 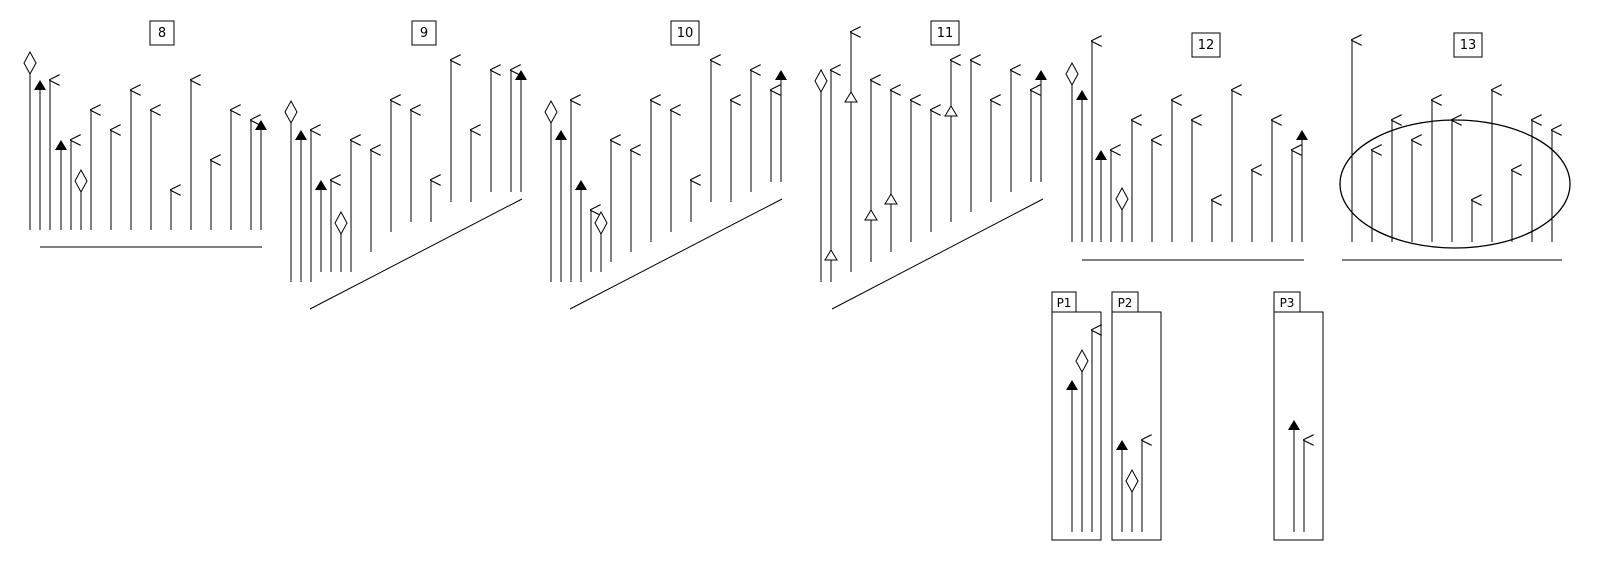 I want to click on panel-13: 13, so click(x=1455, y=146).